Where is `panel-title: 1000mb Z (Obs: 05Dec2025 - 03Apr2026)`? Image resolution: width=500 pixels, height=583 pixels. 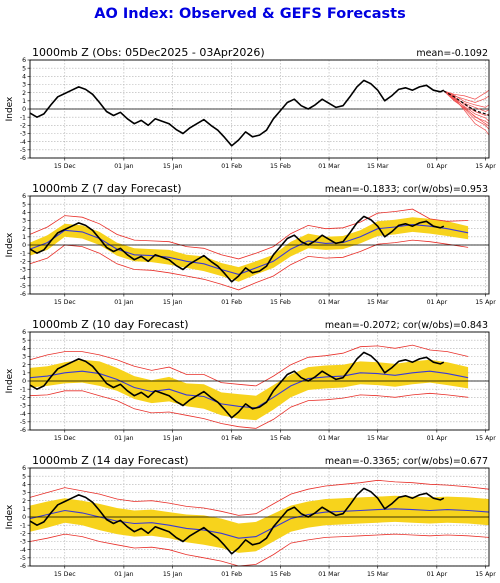 panel-title: 1000mb Z (Obs: 05Dec2025 - 03Apr2026) is located at coordinates (148, 52).